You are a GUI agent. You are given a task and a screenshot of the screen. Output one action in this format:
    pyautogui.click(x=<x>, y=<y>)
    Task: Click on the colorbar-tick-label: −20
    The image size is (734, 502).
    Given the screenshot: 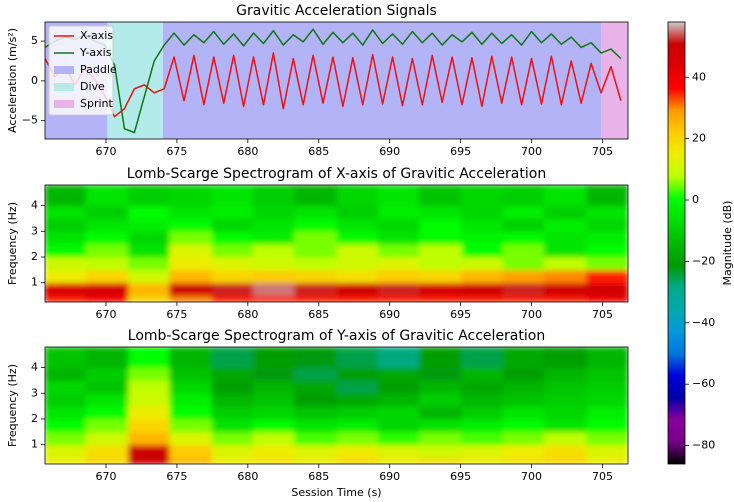 What is the action you would take?
    pyautogui.click(x=703, y=260)
    